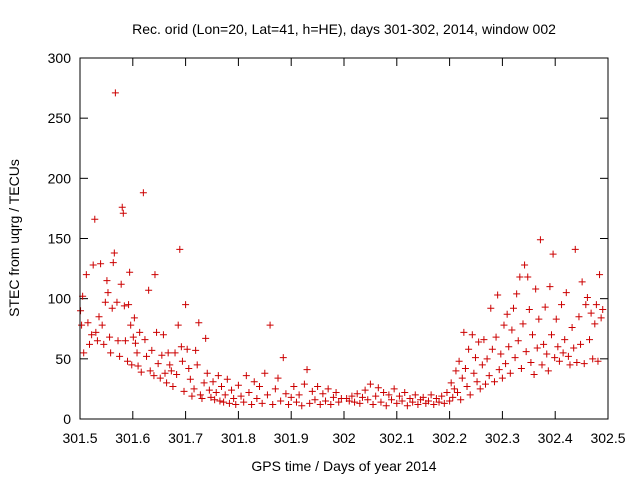  I want to click on x-tick-label: 302.3, so click(502, 438).